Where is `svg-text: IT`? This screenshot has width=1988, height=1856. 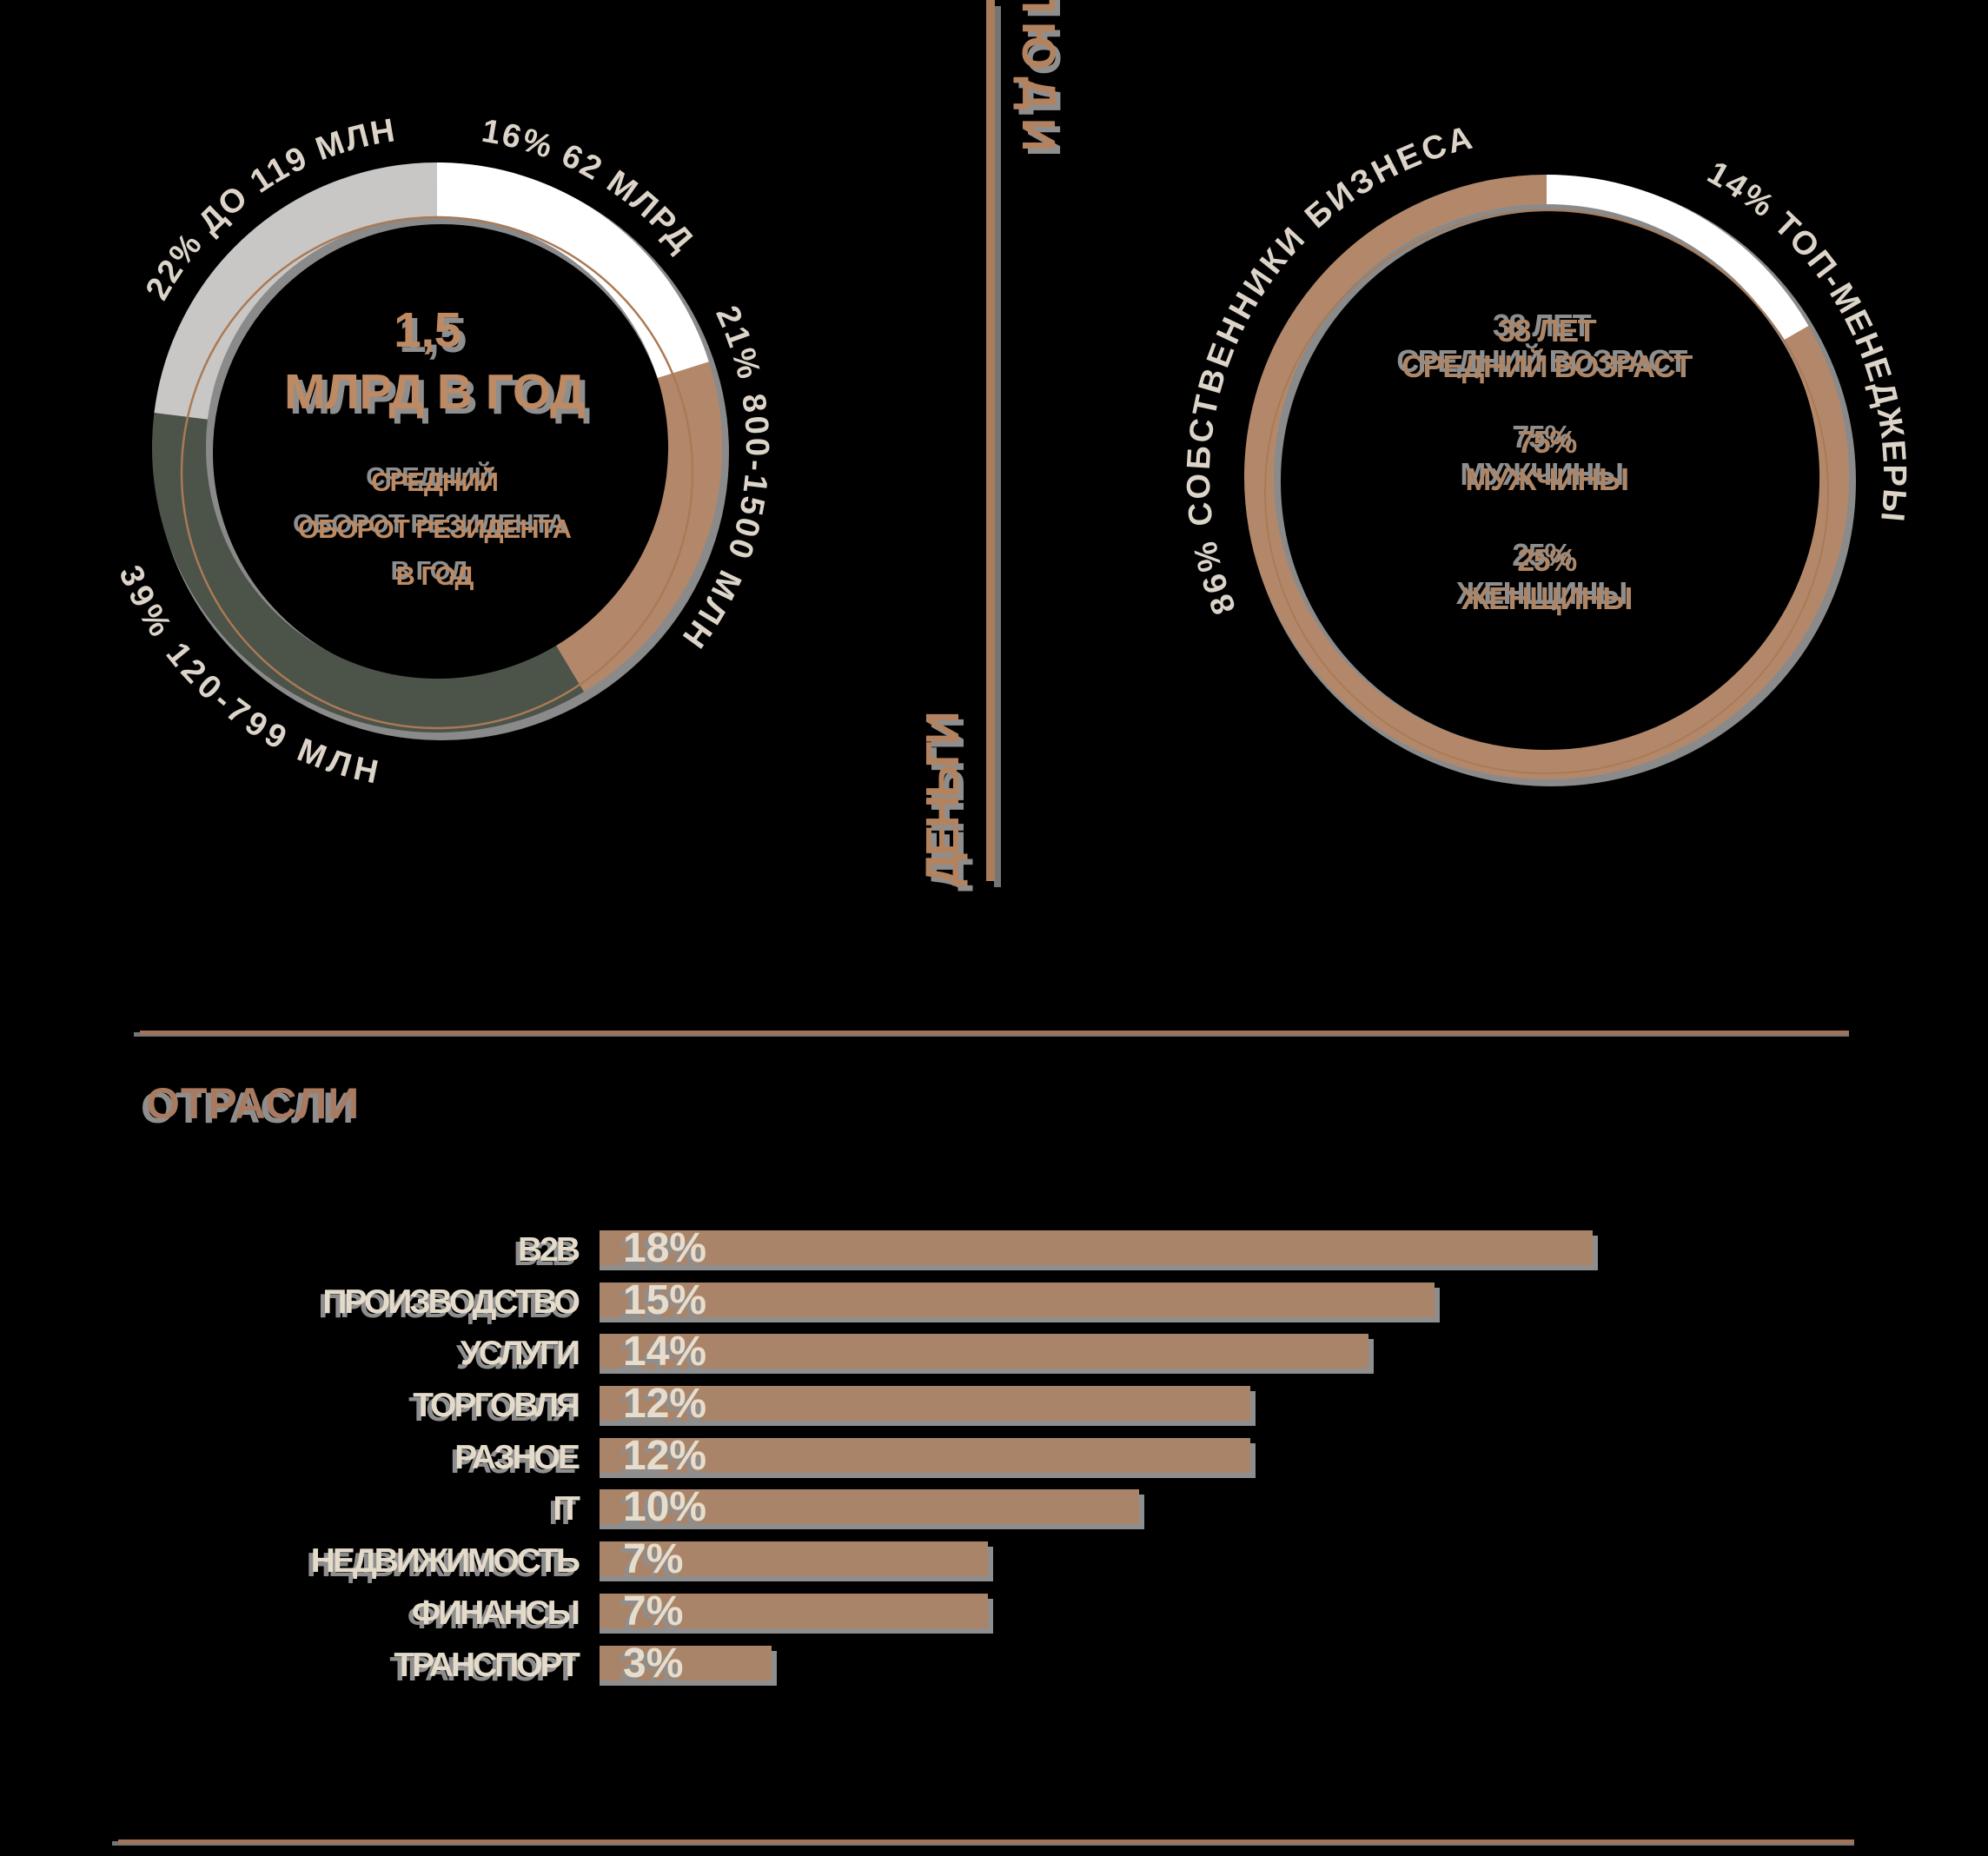
svg-text: IT is located at coordinates (566, 1509).